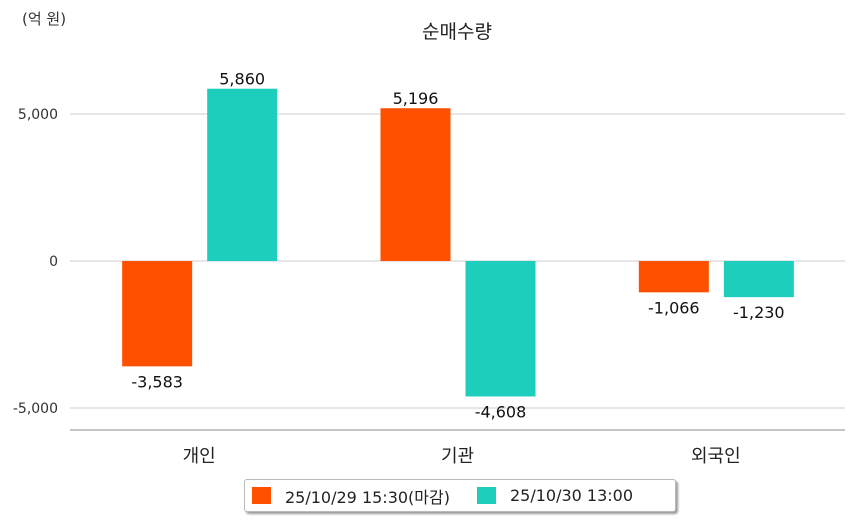 The image size is (854, 520). Describe the element at coordinates (38, 115) in the screenshot. I see `y-tick-label: 5,000` at that location.